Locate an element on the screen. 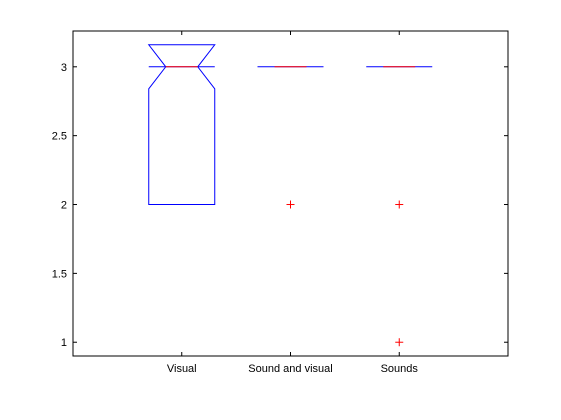  box-visual is located at coordinates (181, 125).